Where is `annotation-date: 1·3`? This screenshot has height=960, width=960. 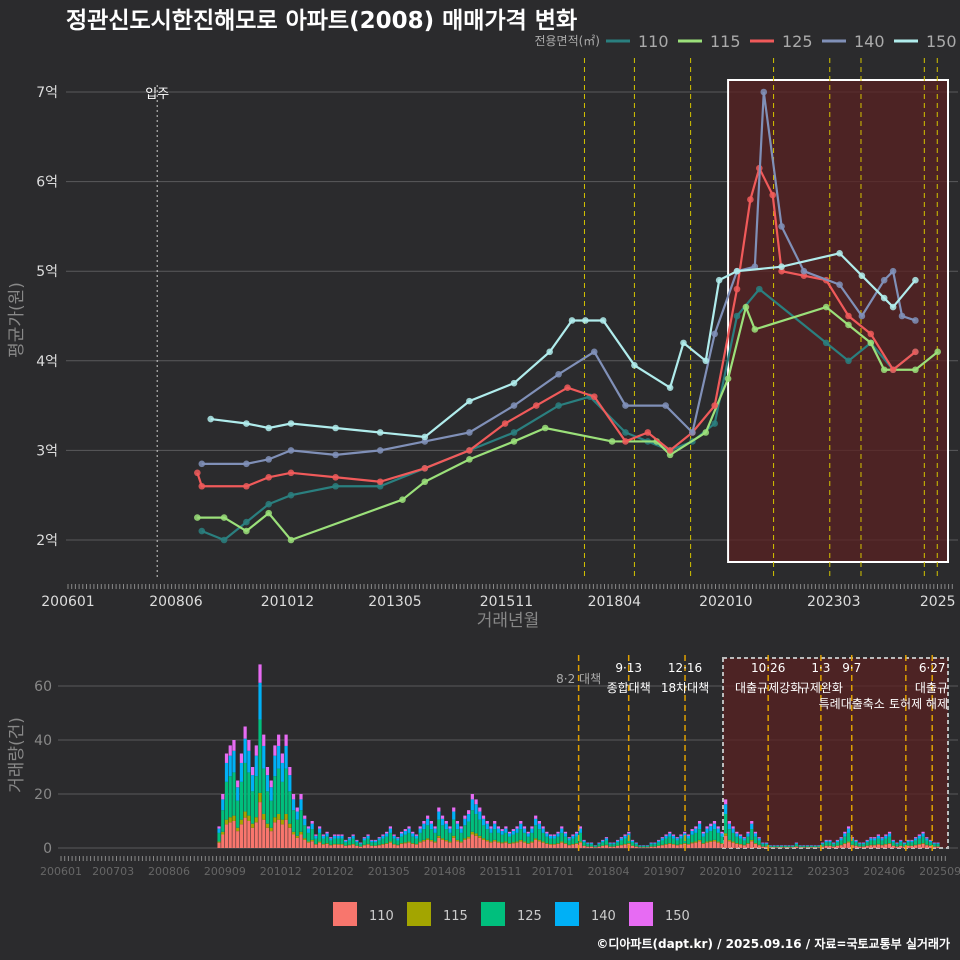 annotation-date: 1·3 is located at coordinates (820, 668).